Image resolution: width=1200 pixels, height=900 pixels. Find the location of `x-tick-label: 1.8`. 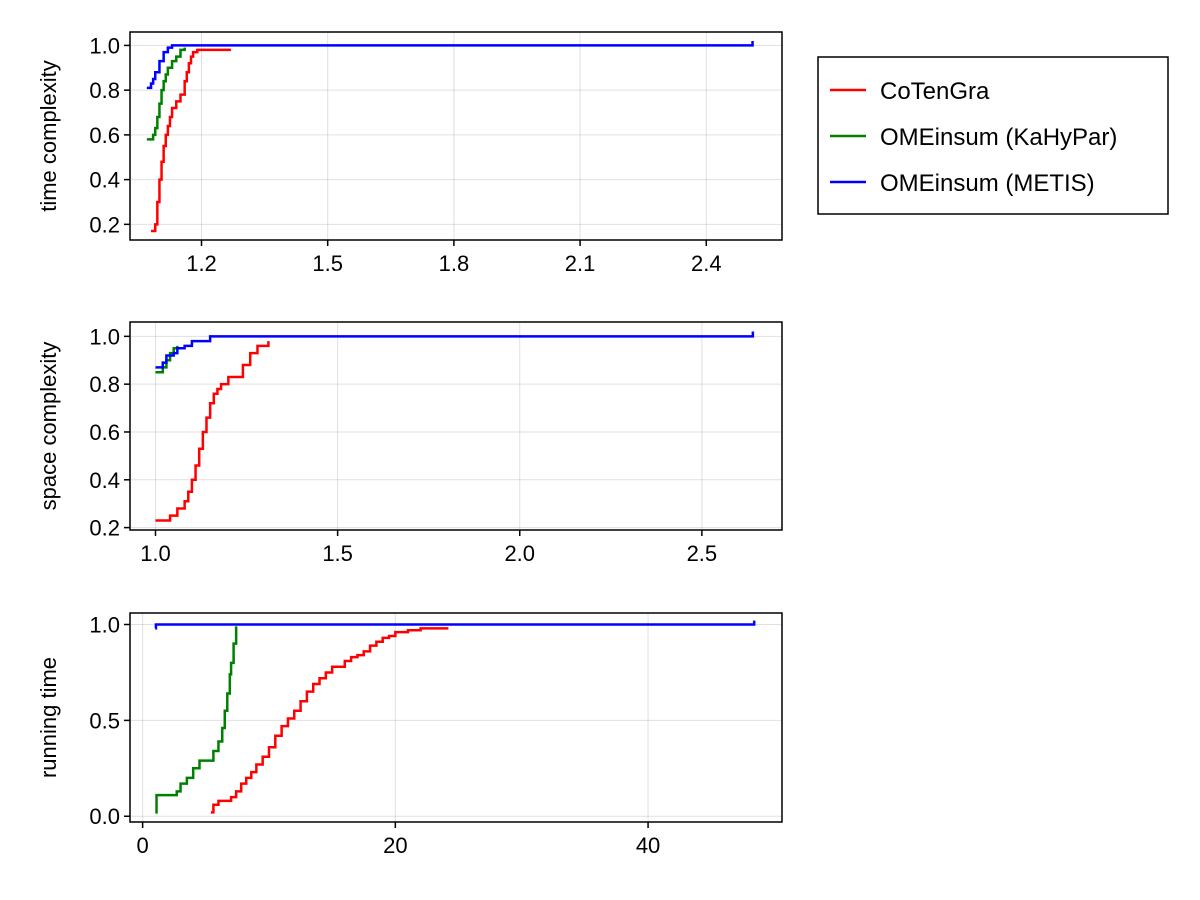

x-tick-label: 1.8 is located at coordinates (454, 263).